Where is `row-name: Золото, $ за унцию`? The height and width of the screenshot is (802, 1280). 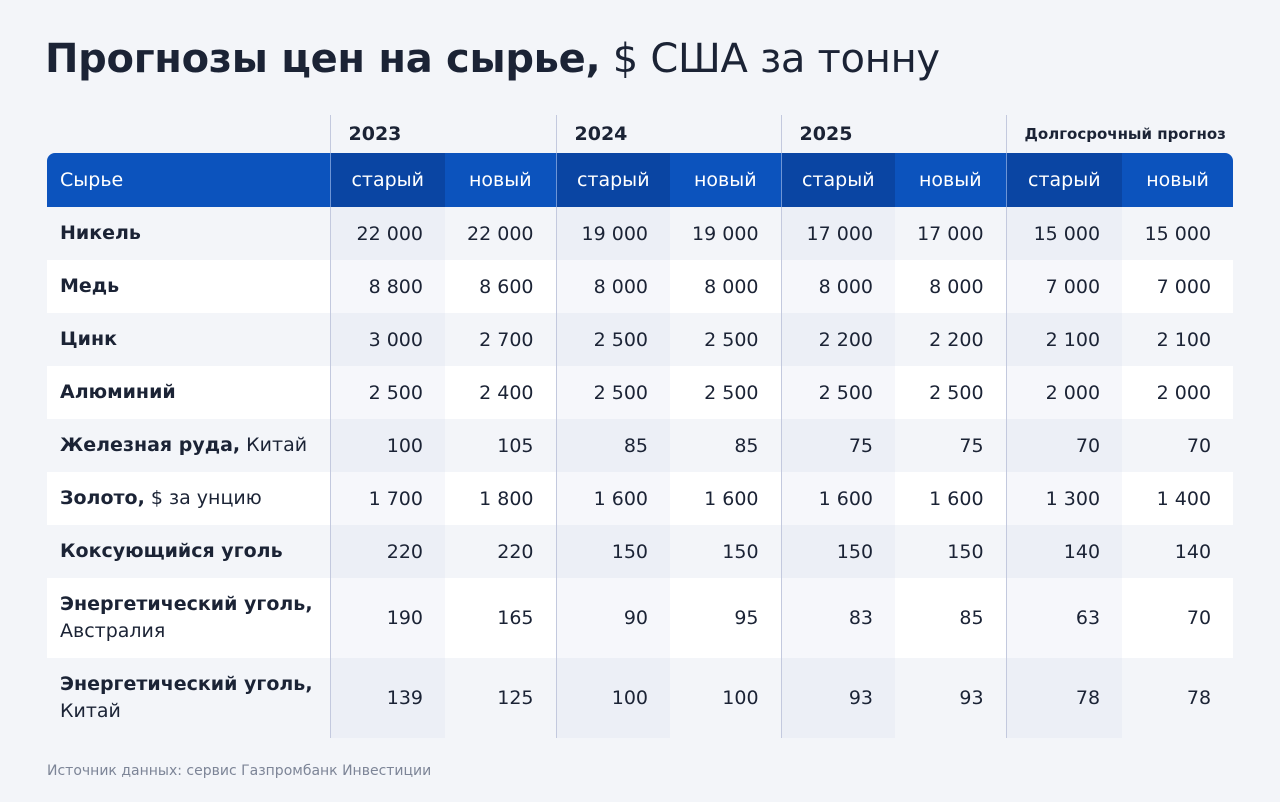 row-name: Золото, $ за унцию is located at coordinates (188, 498).